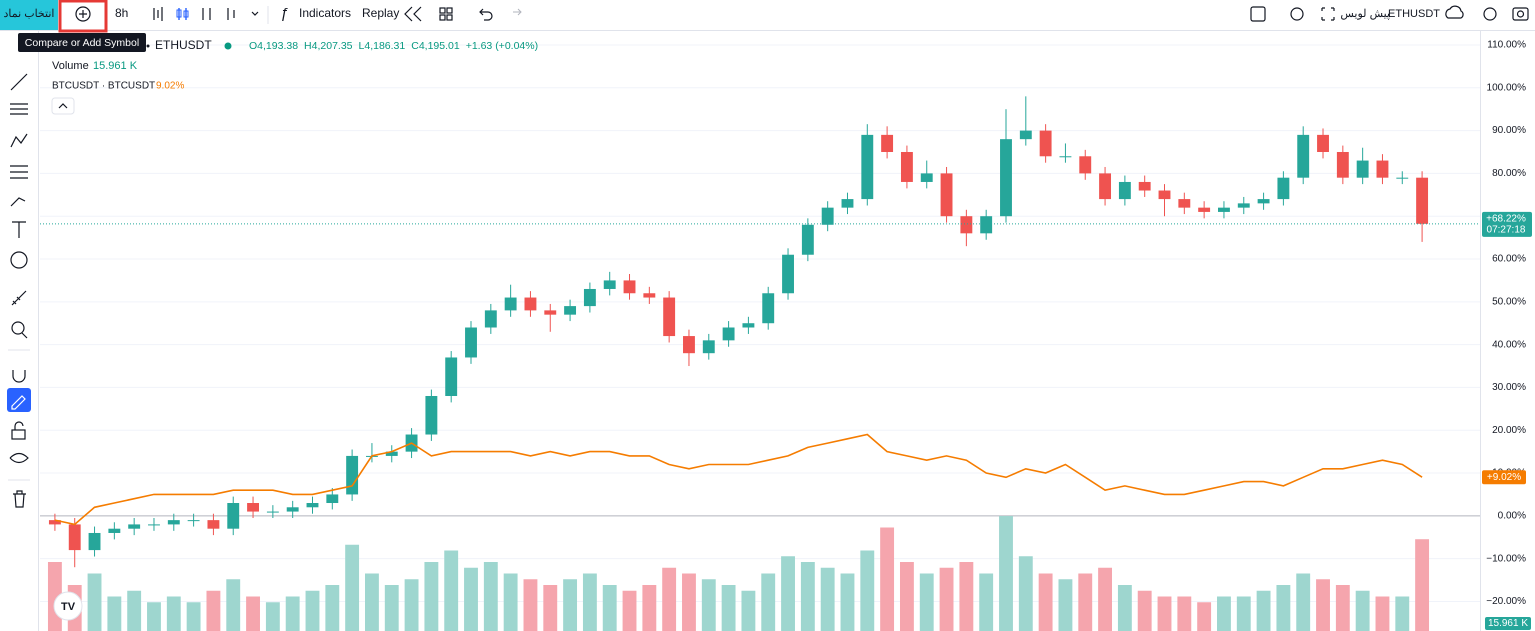 The height and width of the screenshot is (631, 1535). I want to click on chart-style-icons, so click(230, 14).